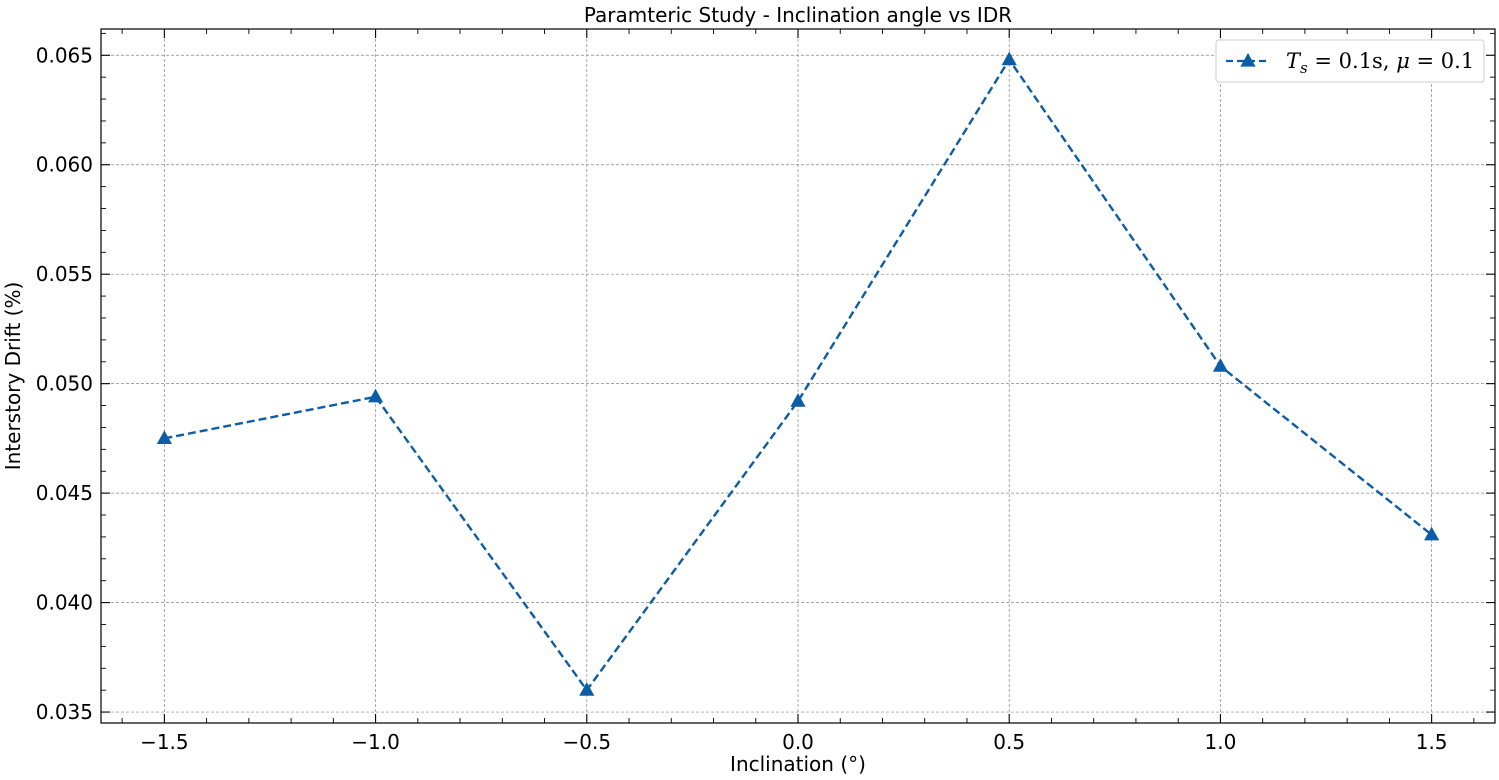  Describe the element at coordinates (798, 742) in the screenshot. I see `x-tick-label: 0.0` at that location.